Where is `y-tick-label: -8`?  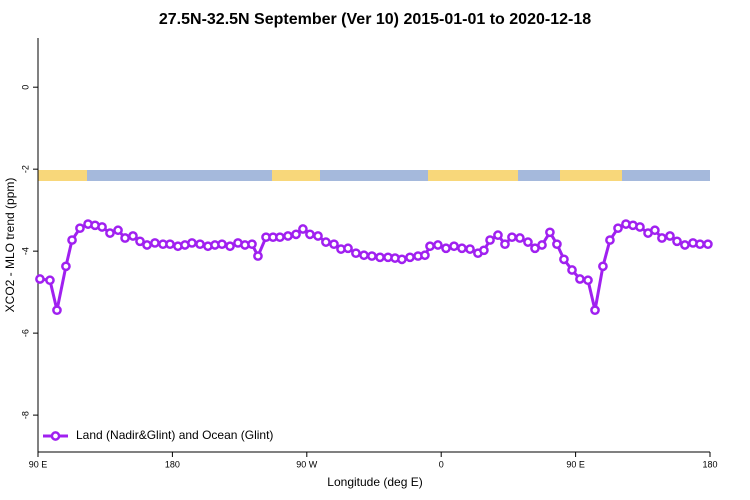
y-tick-label: -8 is located at coordinates (25, 415).